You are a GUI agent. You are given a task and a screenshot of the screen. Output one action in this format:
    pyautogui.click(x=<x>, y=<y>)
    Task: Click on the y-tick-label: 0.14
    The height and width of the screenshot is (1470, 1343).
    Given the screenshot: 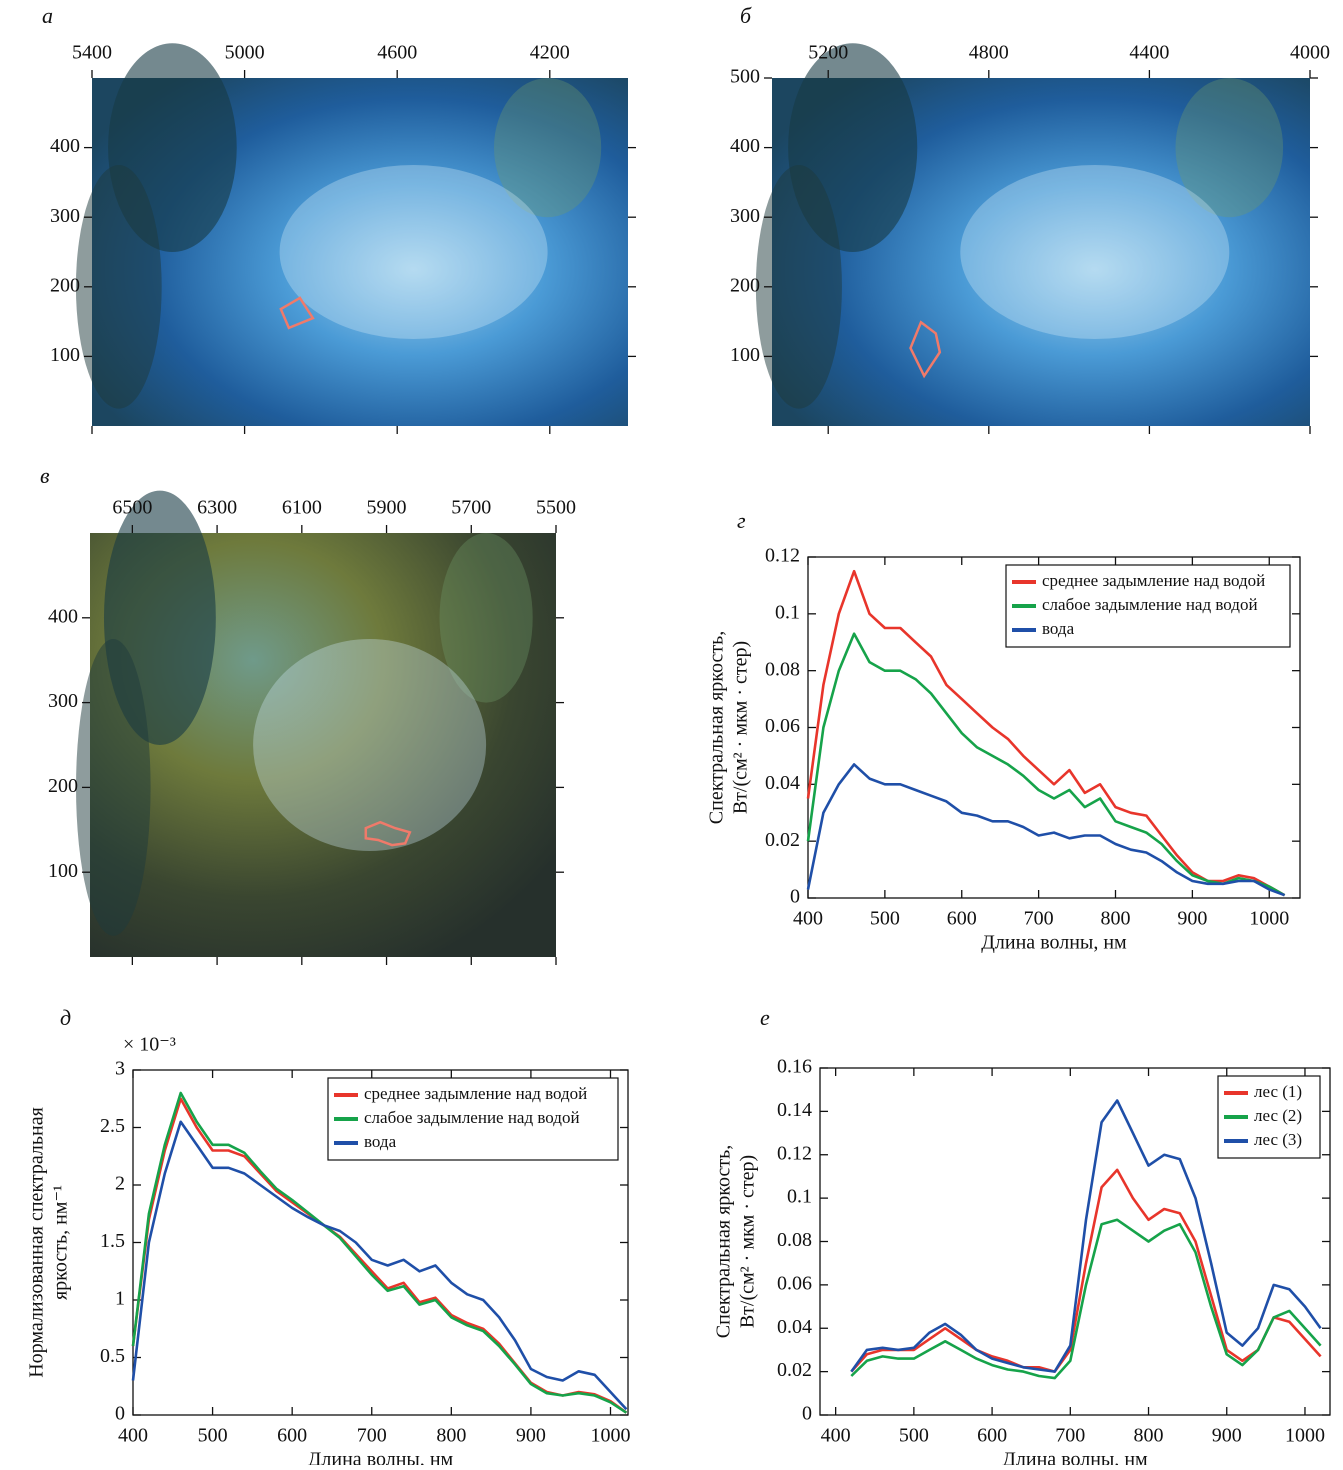 What is the action you would take?
    pyautogui.click(x=794, y=1110)
    